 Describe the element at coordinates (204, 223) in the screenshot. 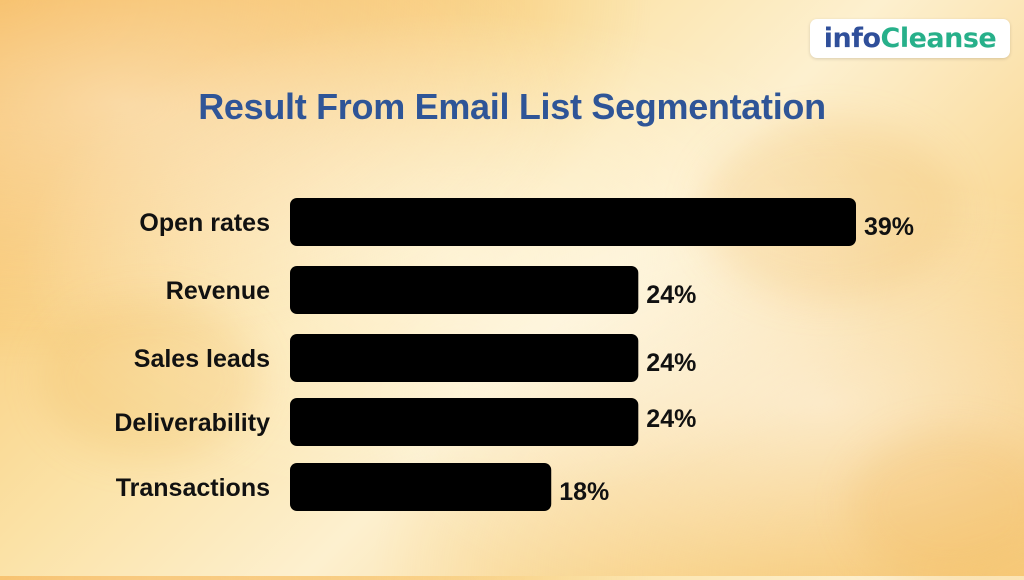

I see `category-label: Open rates` at that location.